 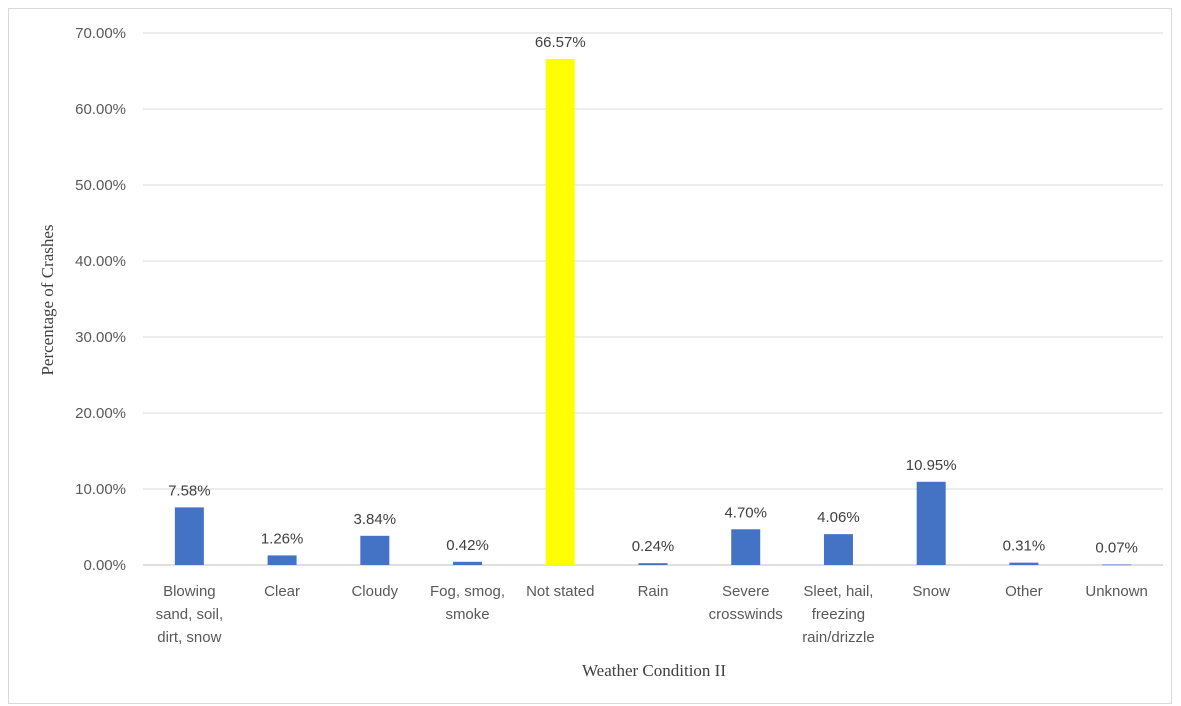 I want to click on y-tick-label: 30.00%, so click(x=100, y=337).